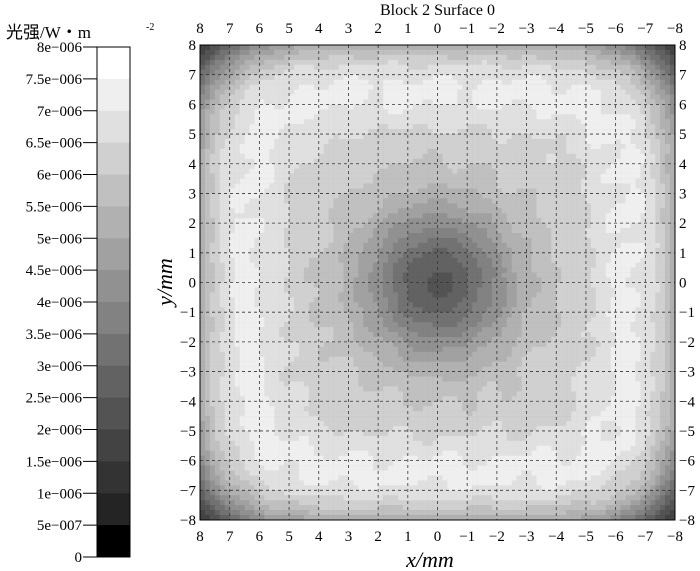  I want to click on colorbar-band, so click(113, 318).